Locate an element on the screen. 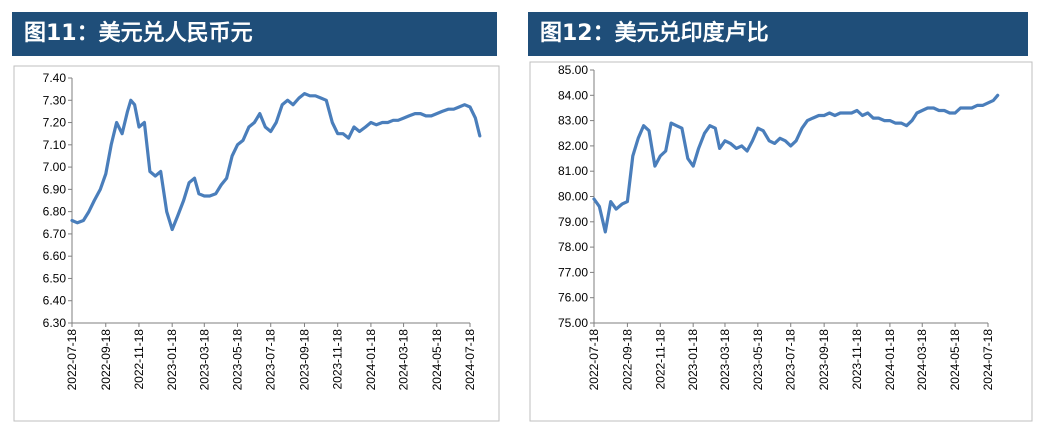 This screenshot has height=424, width=1038. chart-title: 图12：美元兑印度卢比 is located at coordinates (778, 34).